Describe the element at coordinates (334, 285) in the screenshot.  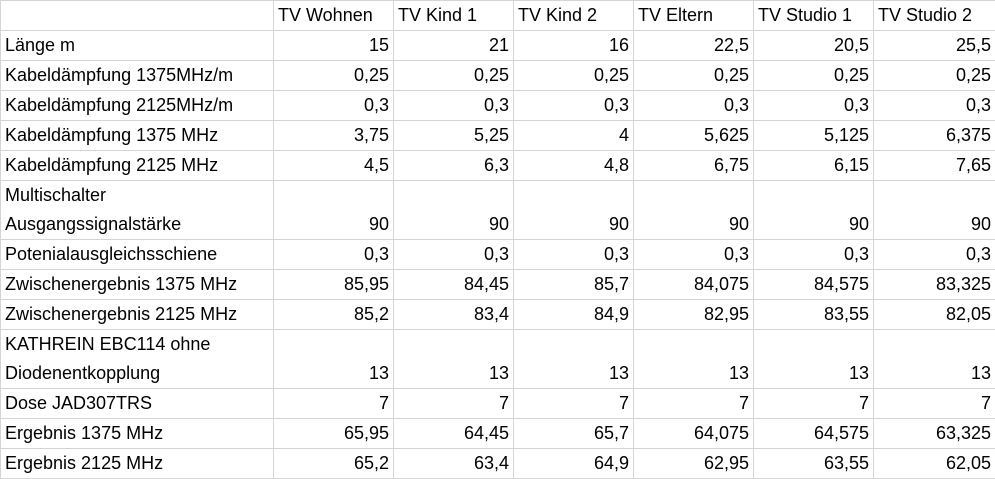
I see `cell-value: 85,95` at that location.